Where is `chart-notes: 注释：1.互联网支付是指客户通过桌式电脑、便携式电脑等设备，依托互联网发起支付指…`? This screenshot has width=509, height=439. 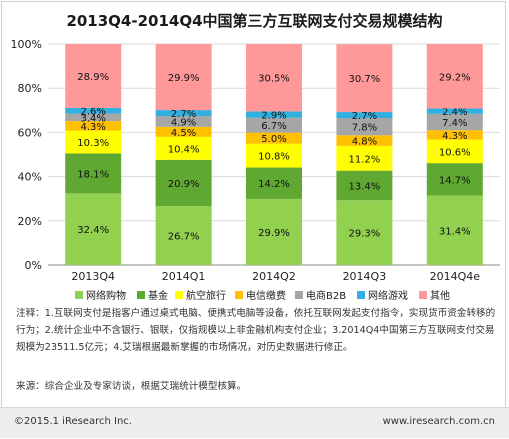
chart-notes: 注释：1.互联网支付是指客户通过桌式电脑、便携式电脑等设备，依托互联网发起支付指… is located at coordinates (256, 330).